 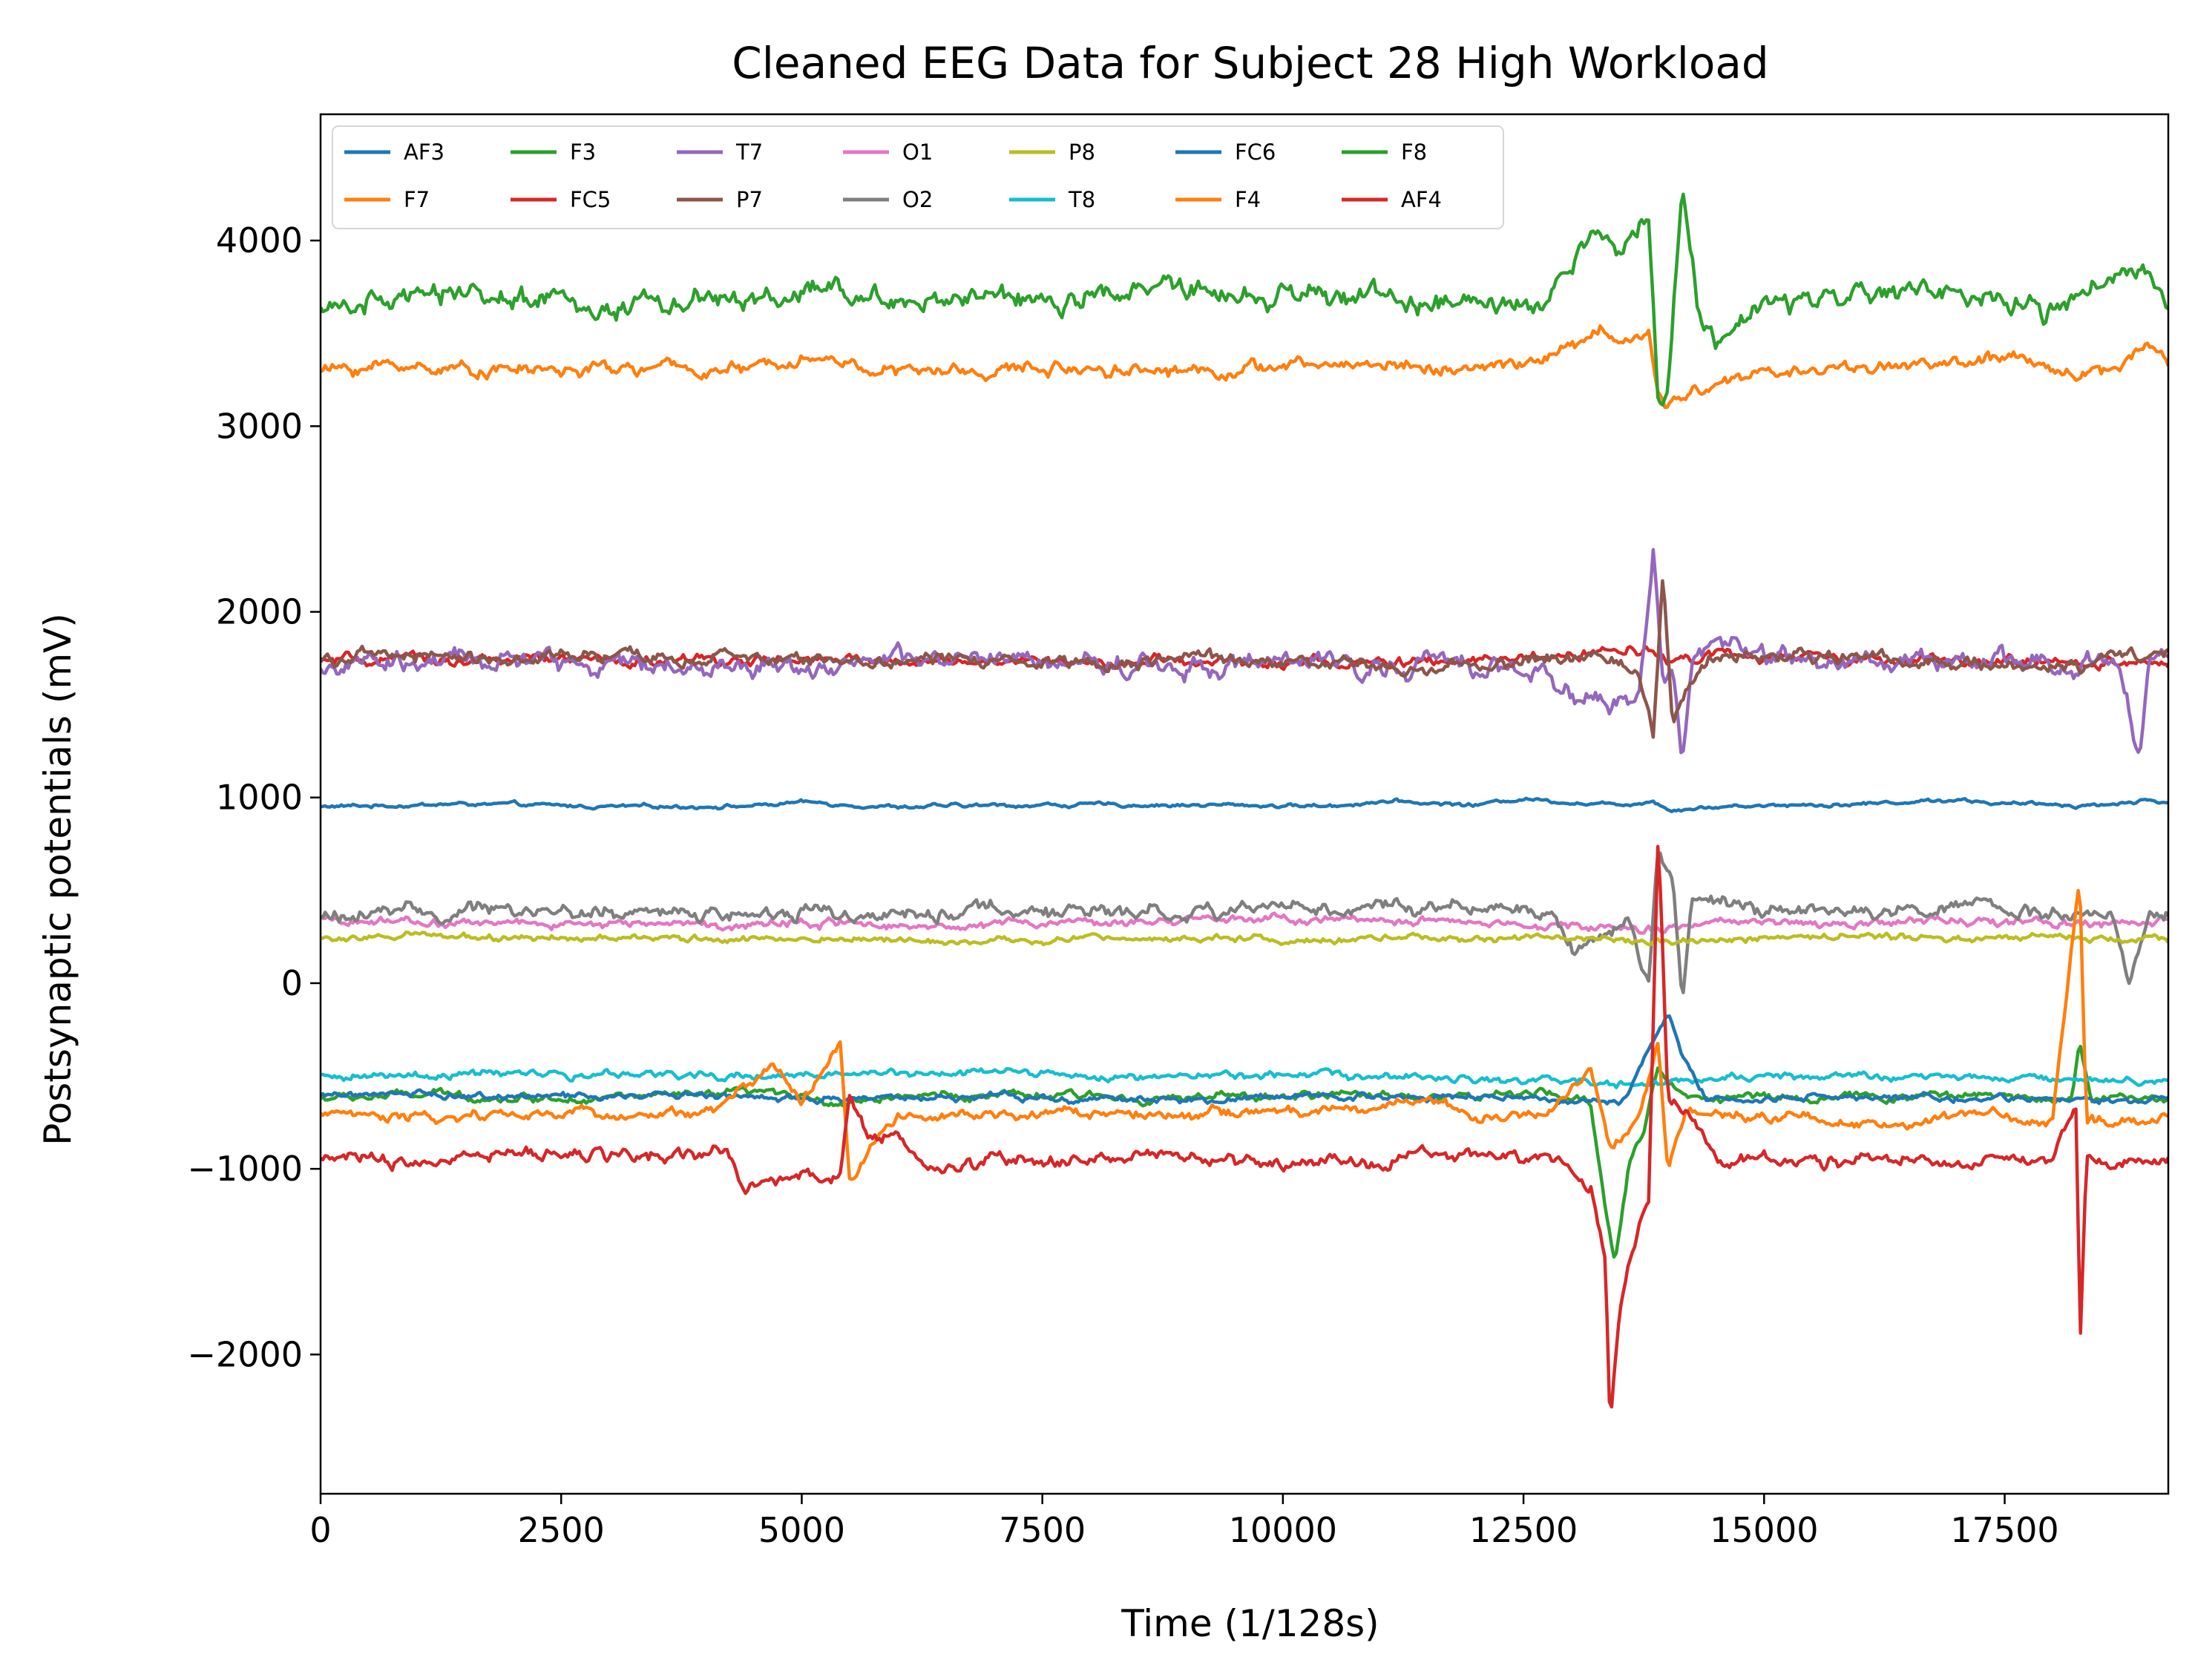 What do you see at coordinates (801, 1530) in the screenshot?
I see `x-tick-label: 5000` at bounding box center [801, 1530].